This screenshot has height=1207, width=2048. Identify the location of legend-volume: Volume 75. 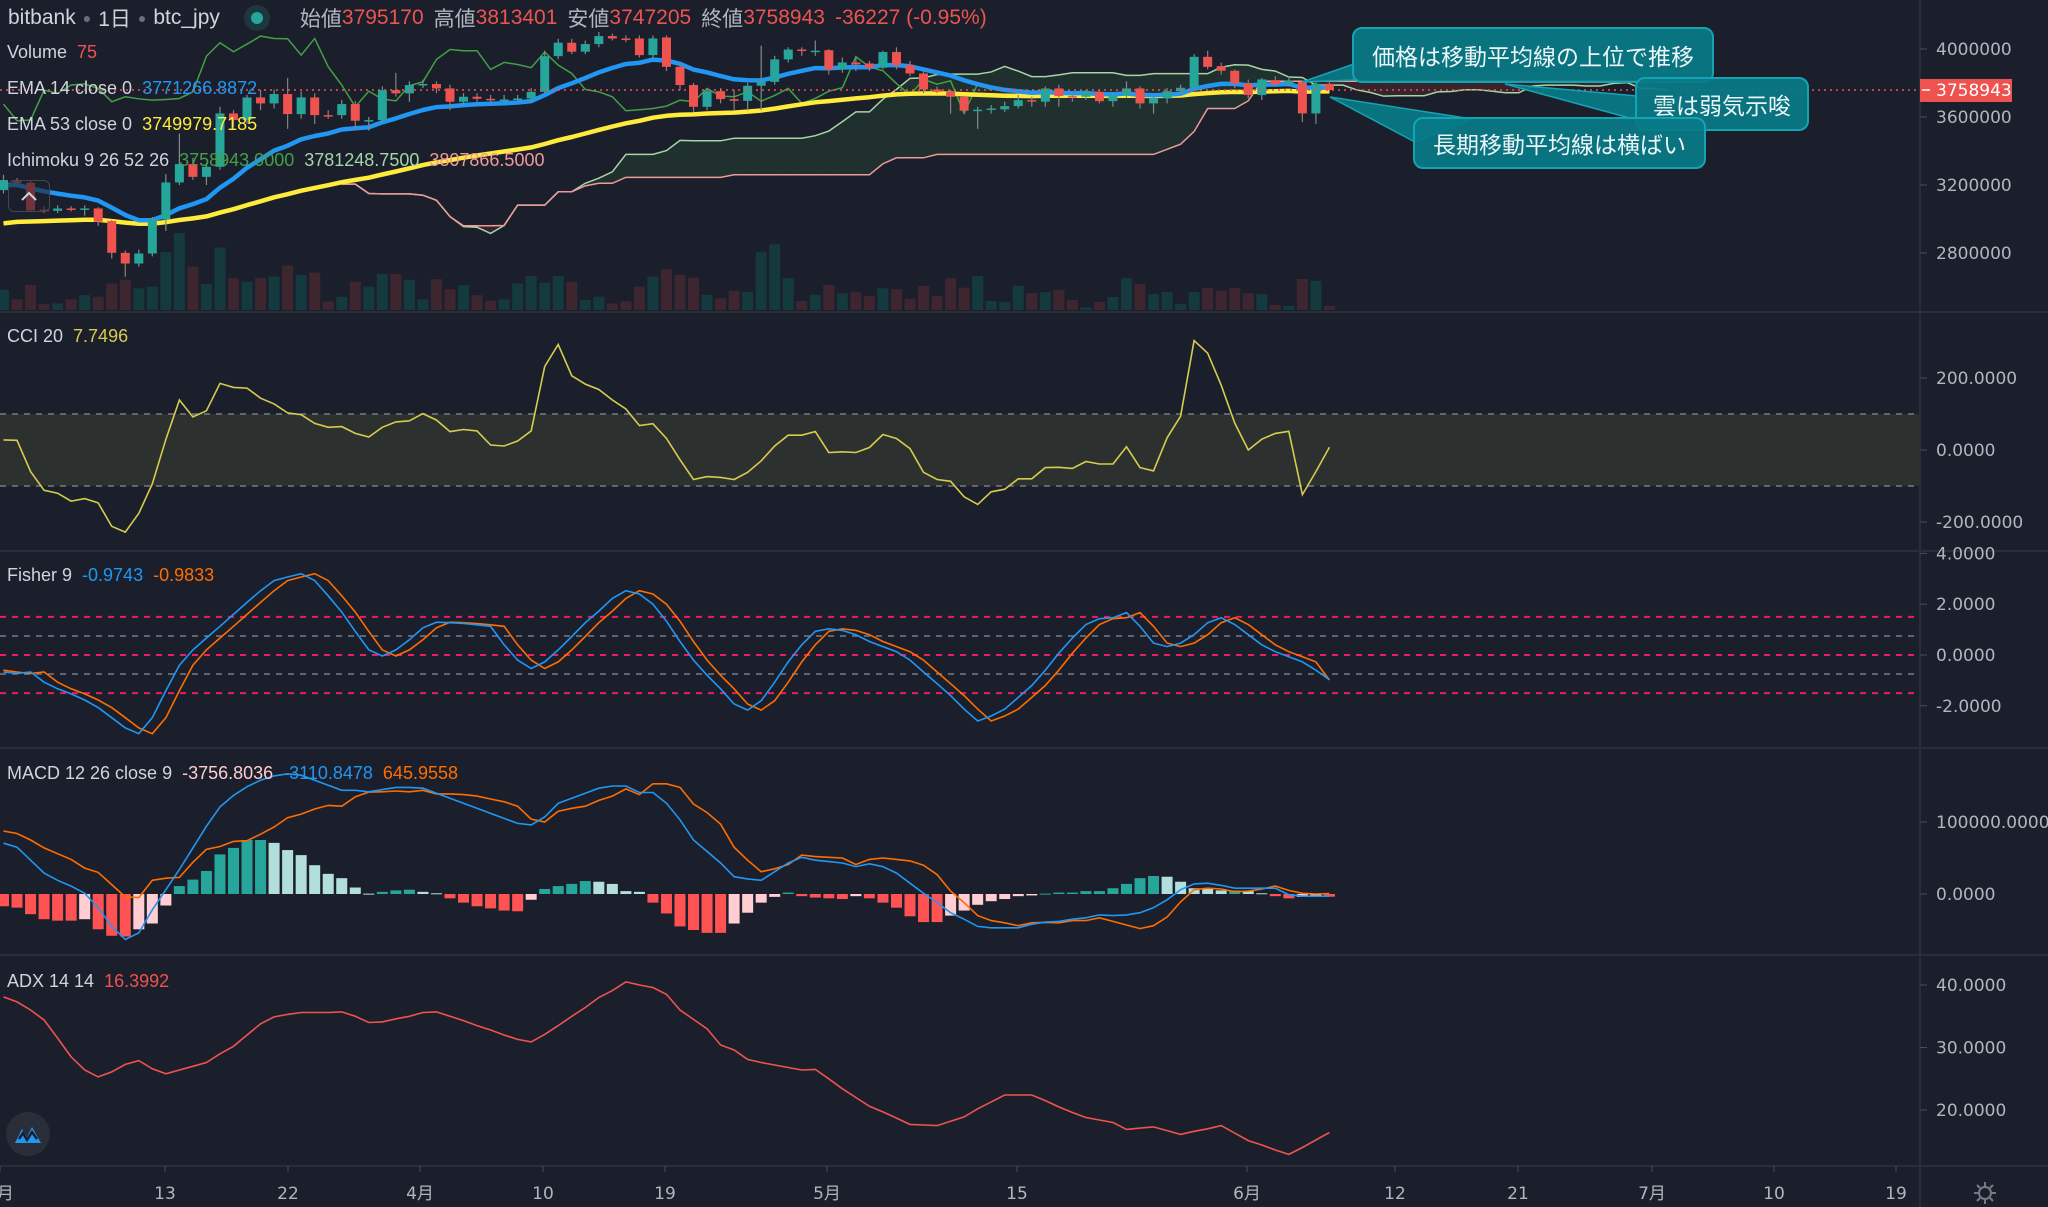
(57, 52).